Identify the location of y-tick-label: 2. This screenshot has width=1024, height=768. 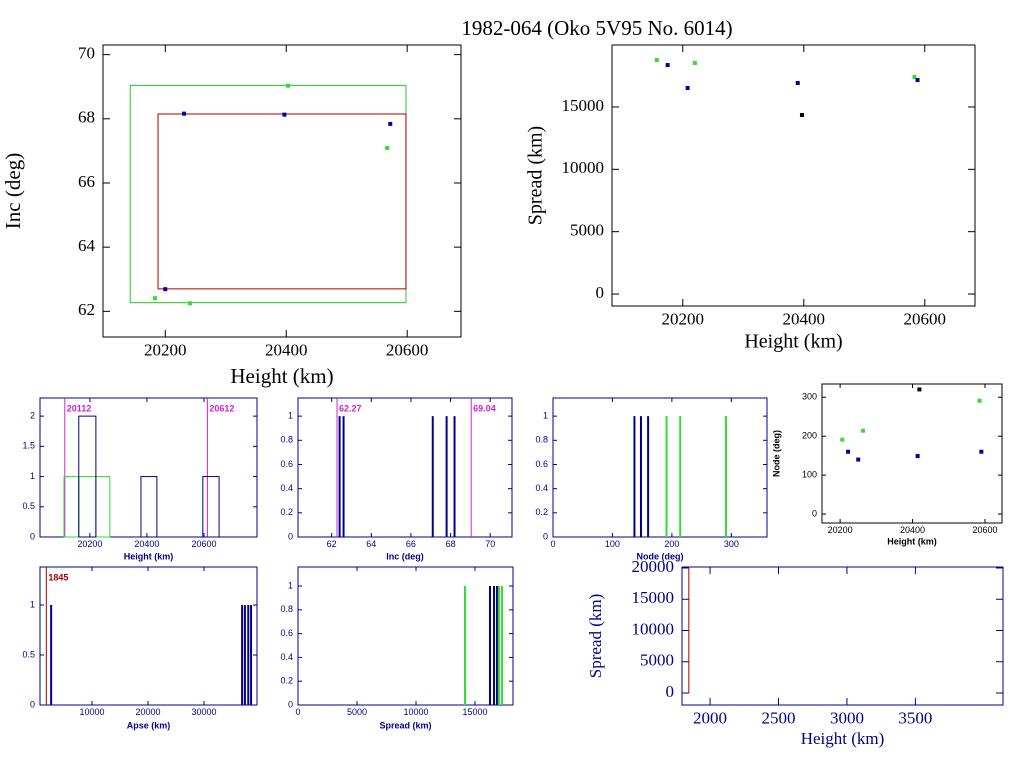
(32, 416).